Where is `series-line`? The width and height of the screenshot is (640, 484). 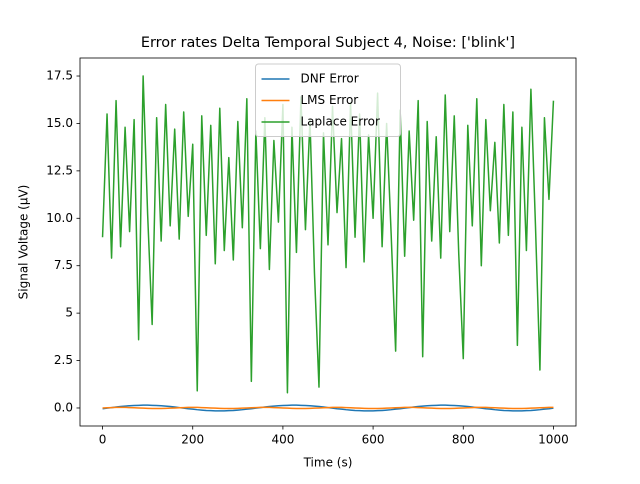
series-line is located at coordinates (328, 408).